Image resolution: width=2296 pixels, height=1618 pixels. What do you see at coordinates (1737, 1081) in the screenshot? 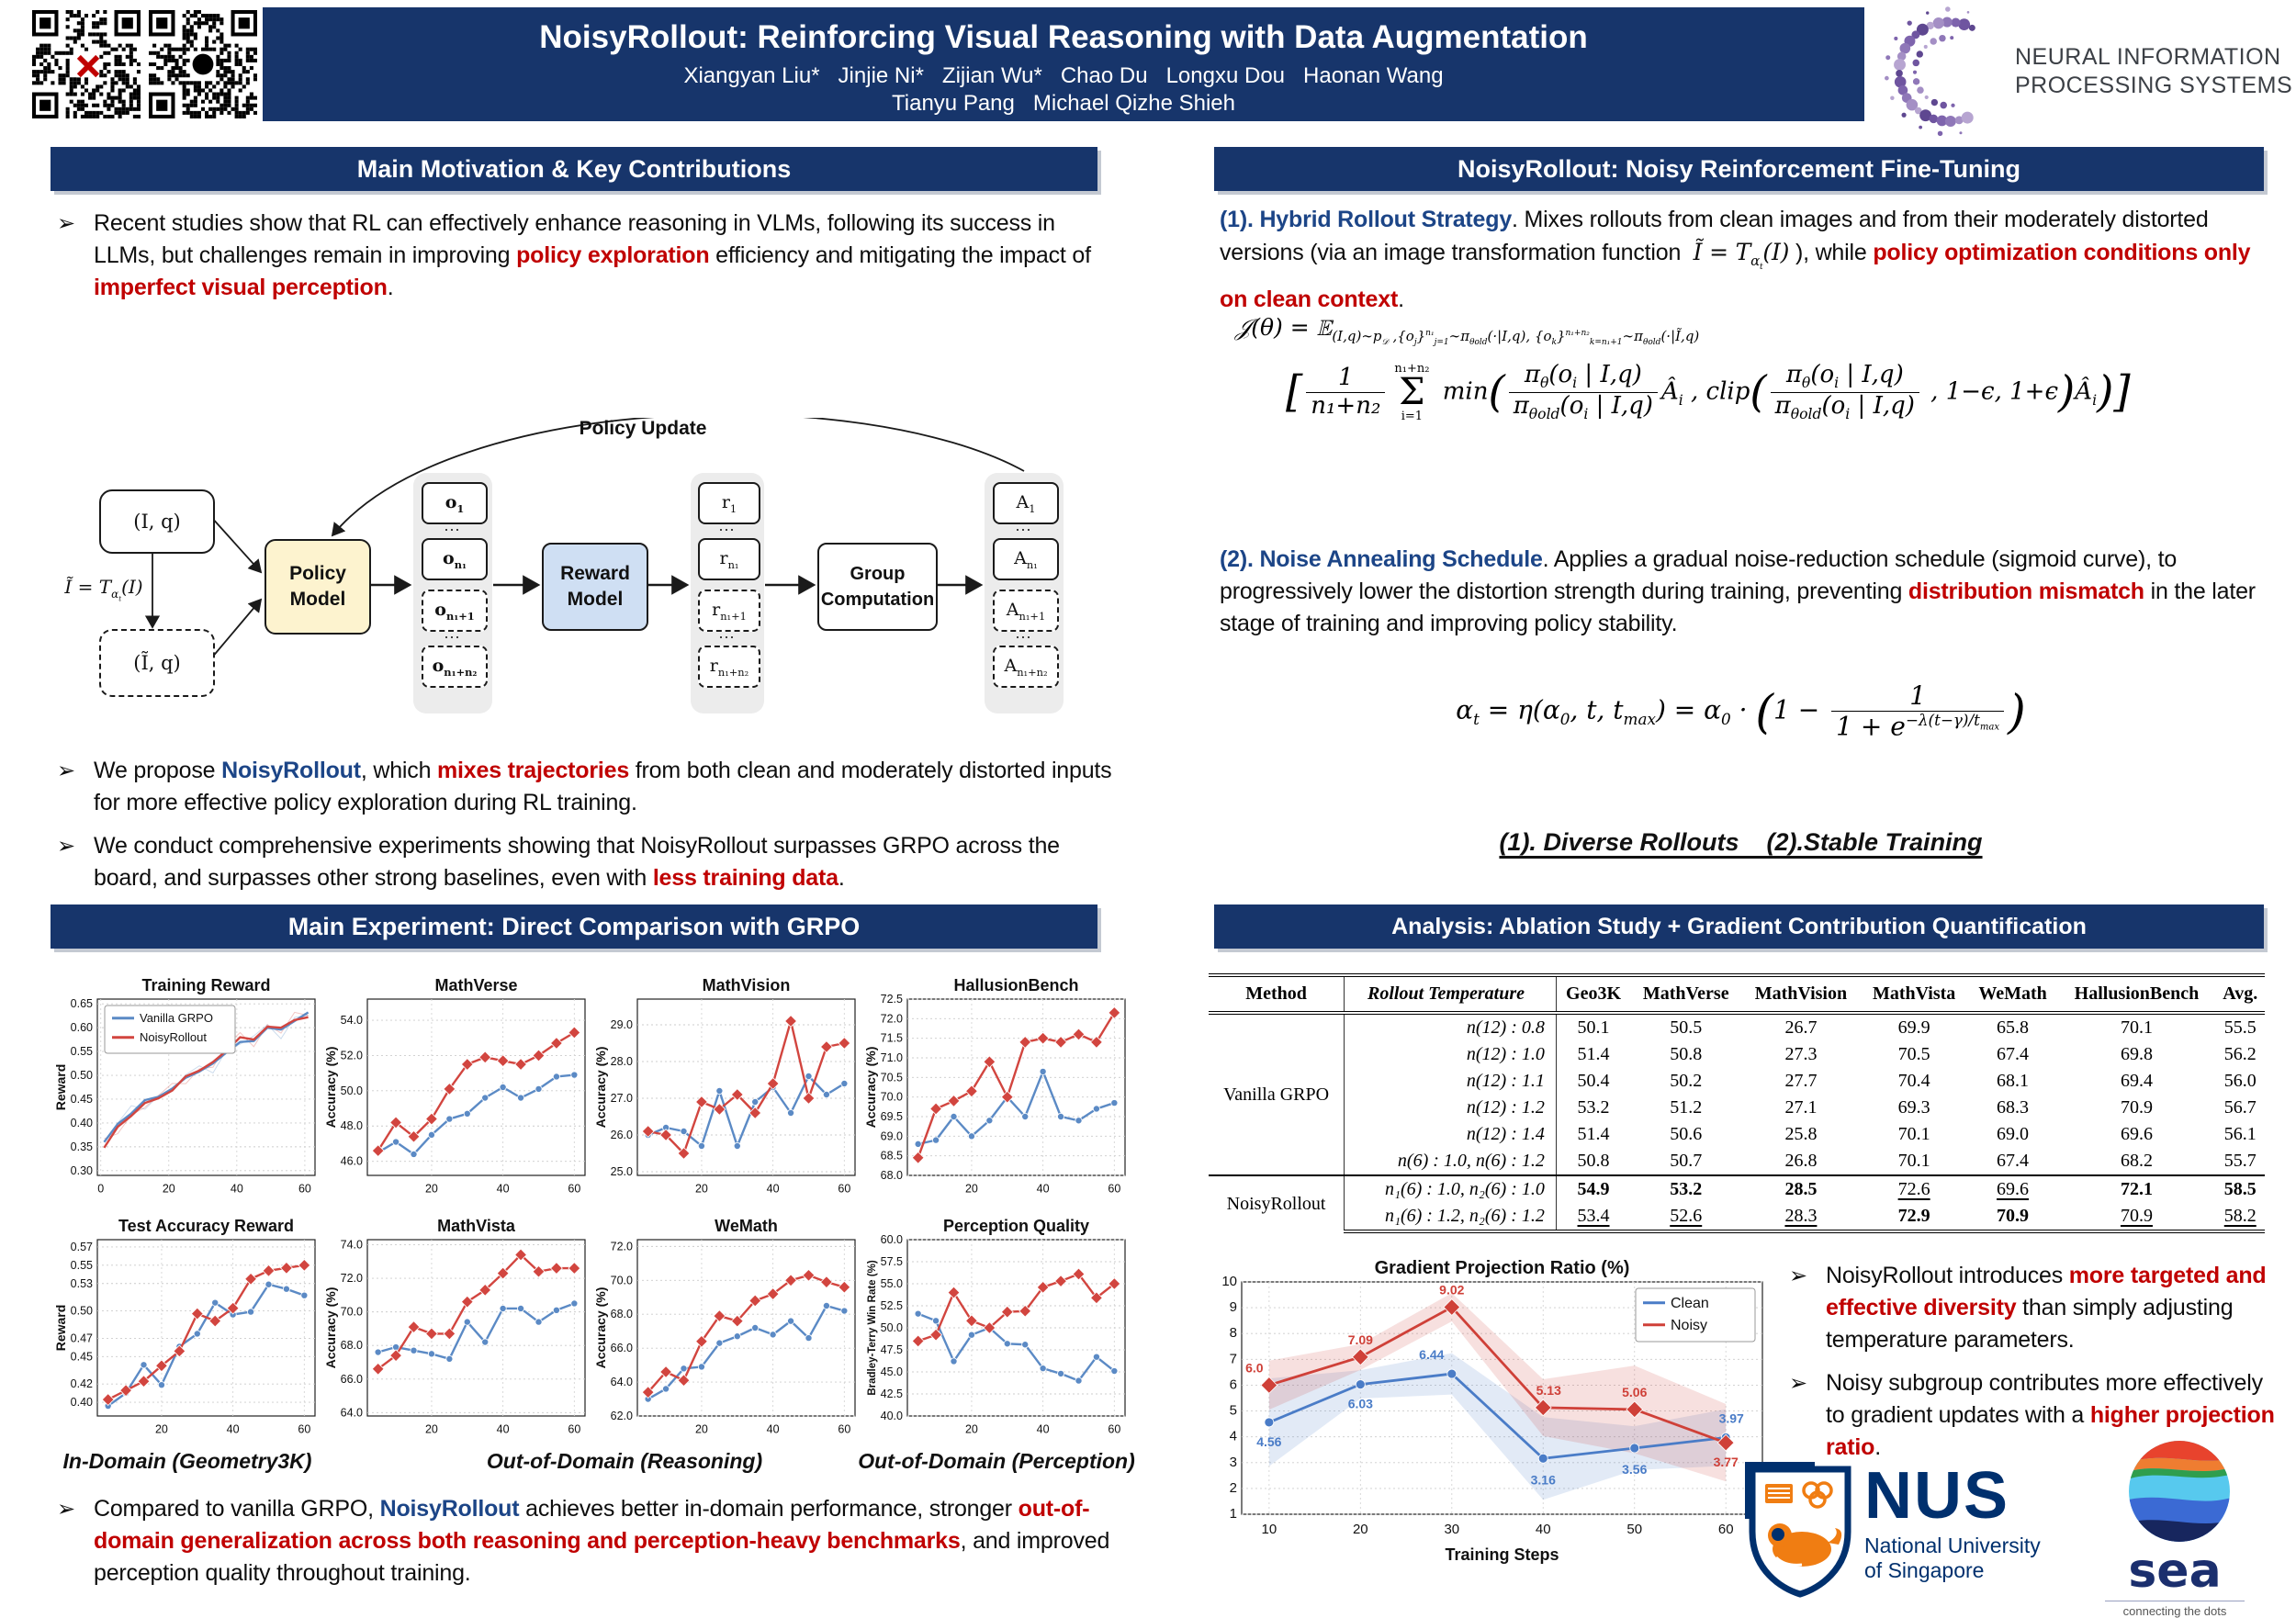
I see `table-row: n(12) : 1.1 50.4 50.2 27.7 70.4 68.1 69.4 56.0` at bounding box center [1737, 1081].